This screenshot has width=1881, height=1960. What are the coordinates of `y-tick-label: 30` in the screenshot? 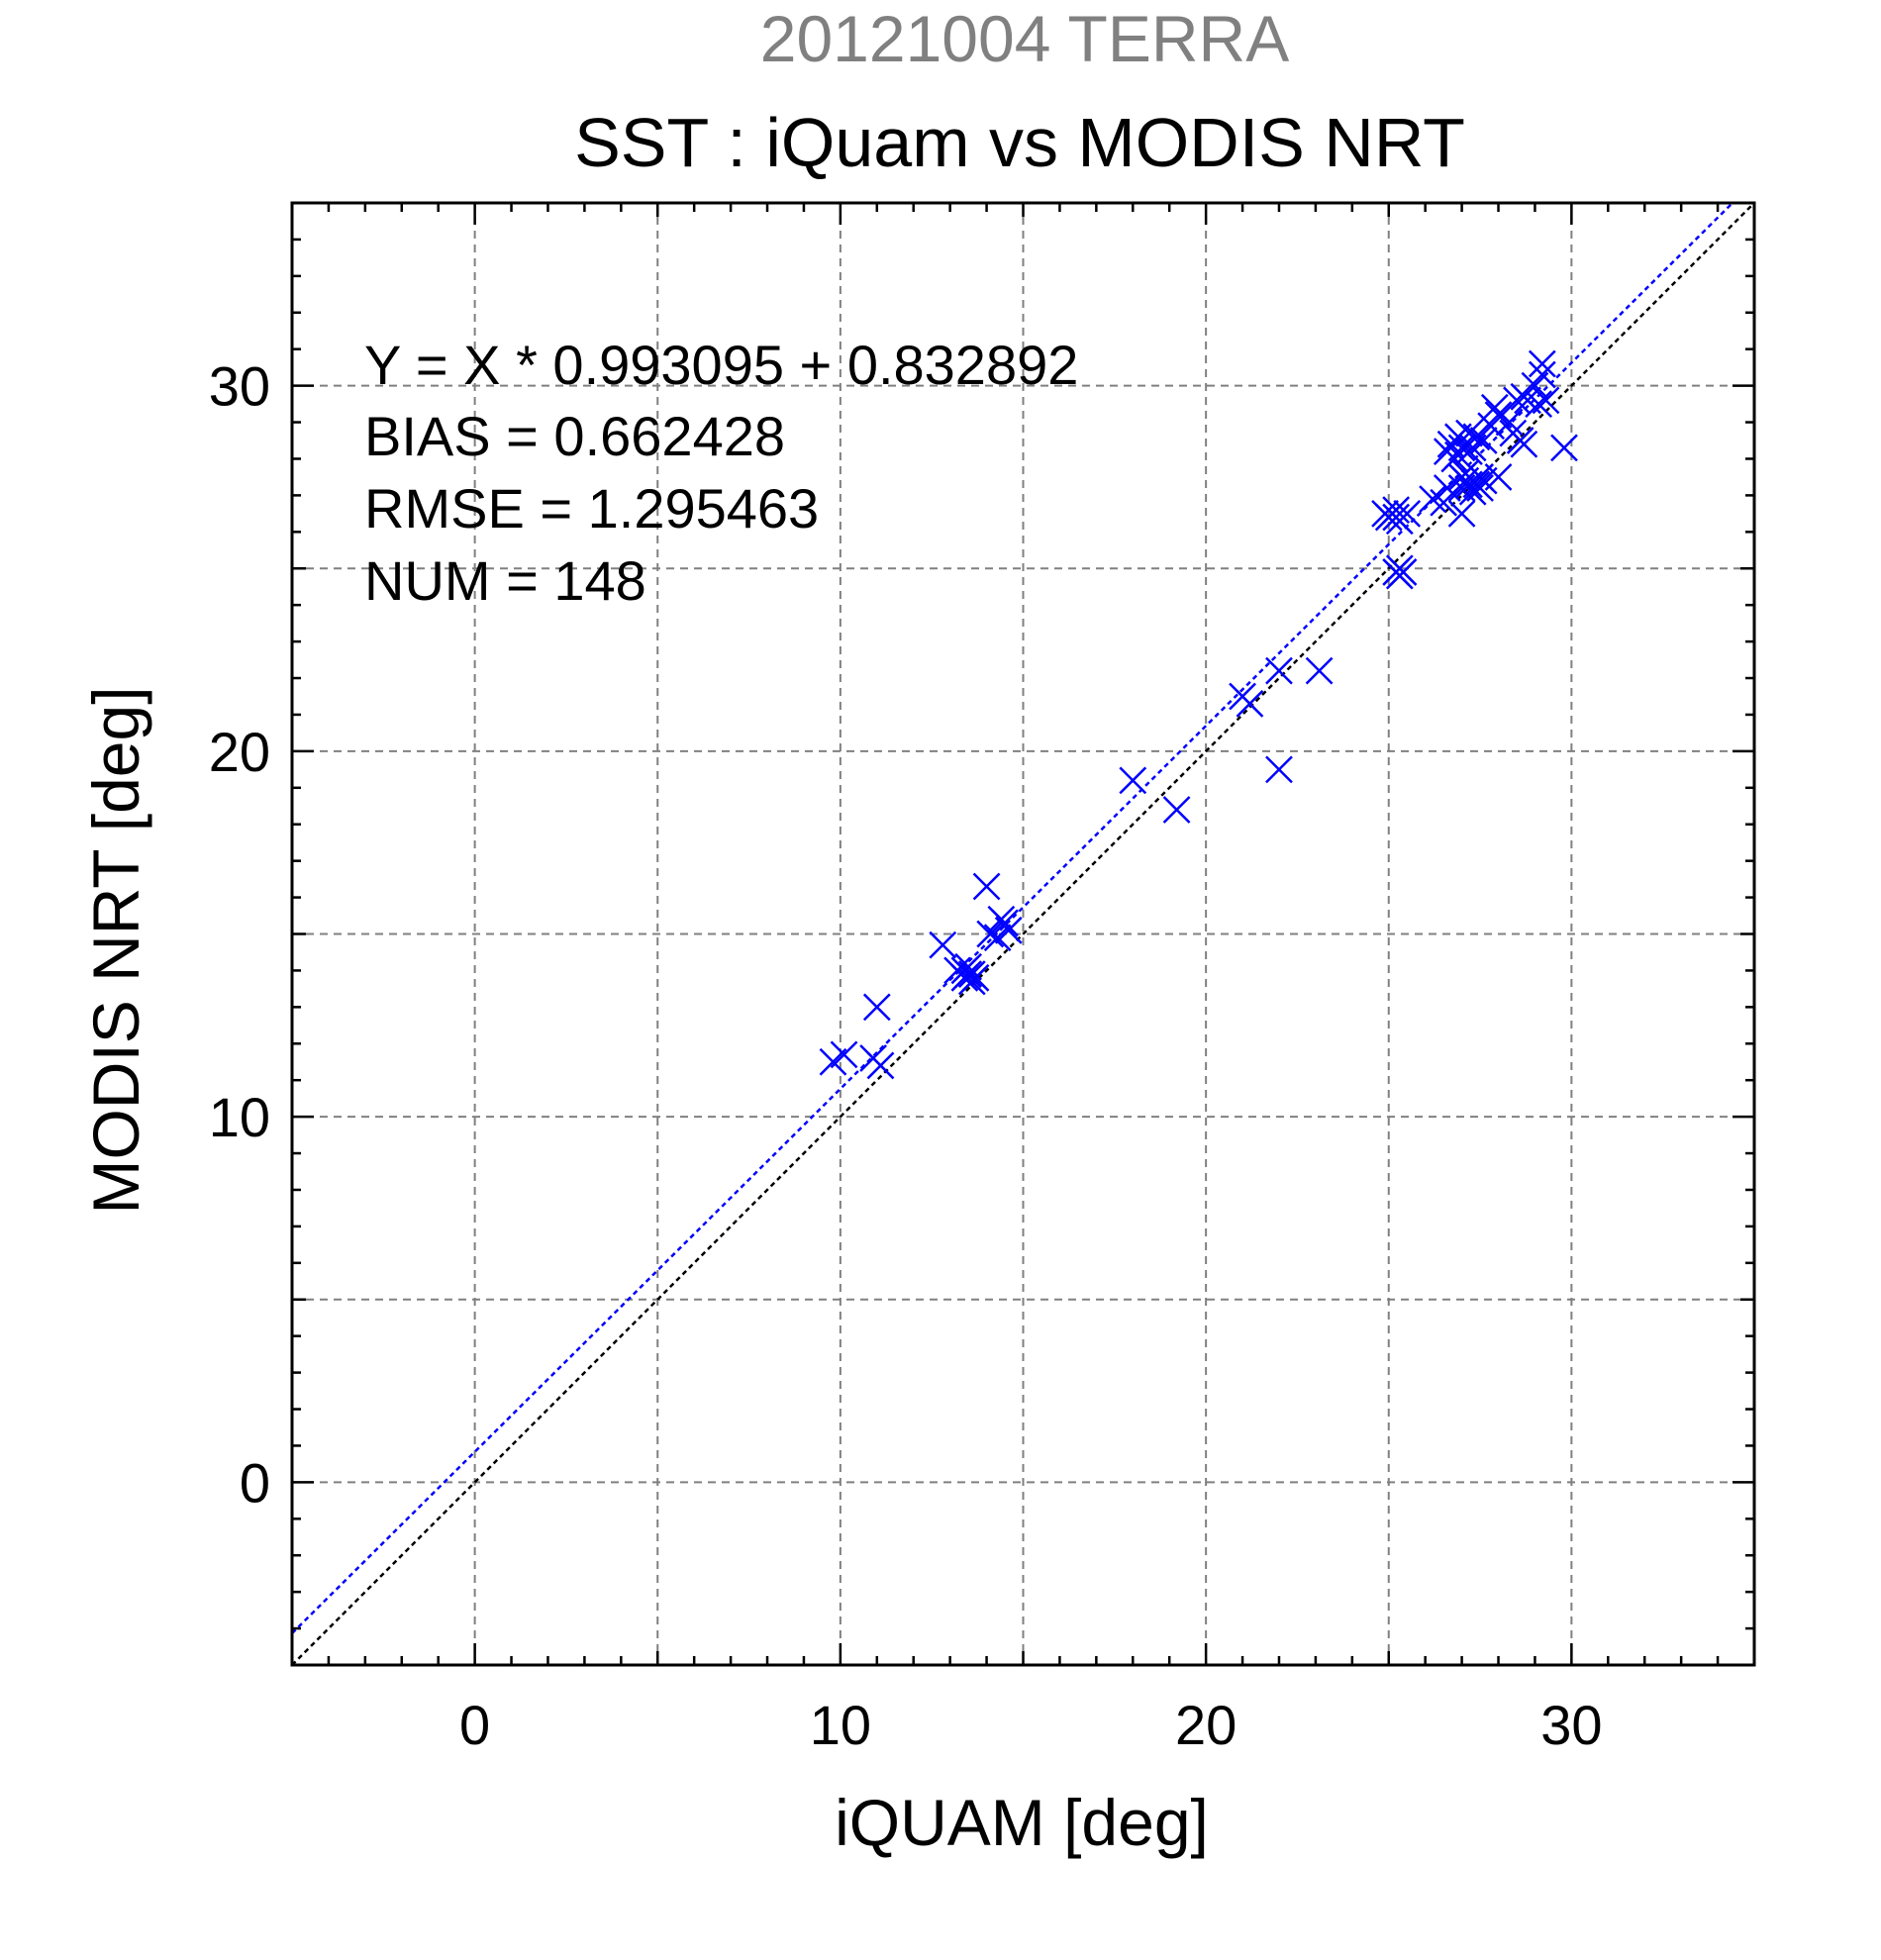 It's located at (240, 386).